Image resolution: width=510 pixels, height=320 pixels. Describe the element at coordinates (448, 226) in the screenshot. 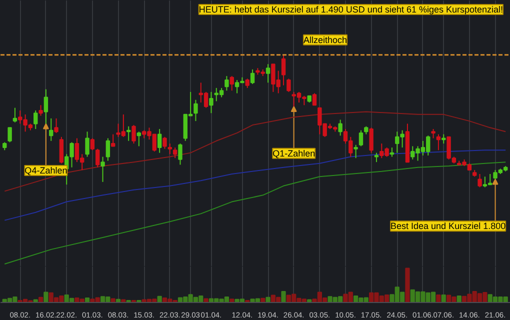

I see `annotation: Best Idea und Kursziel 1.800` at that location.